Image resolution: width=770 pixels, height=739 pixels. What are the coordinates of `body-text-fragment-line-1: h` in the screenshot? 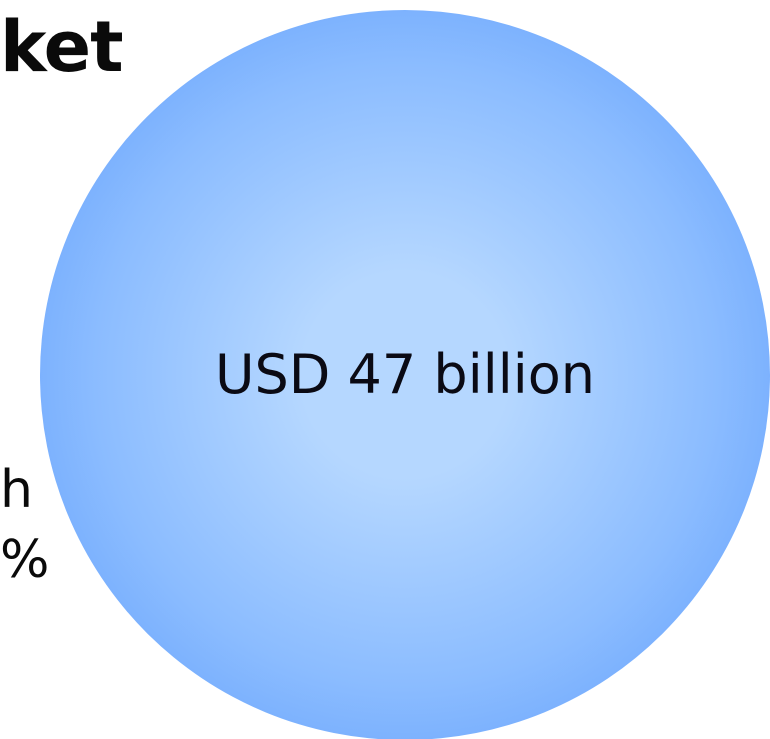 It's located at (16, 490).